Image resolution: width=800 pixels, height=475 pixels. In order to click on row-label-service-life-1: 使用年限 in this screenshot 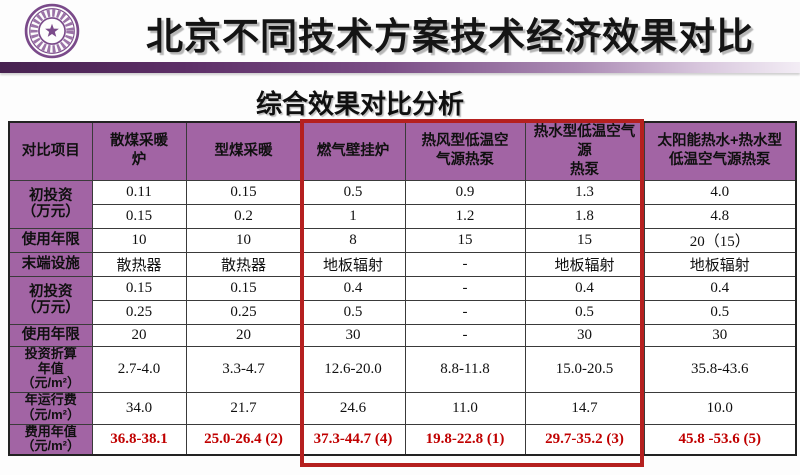, I will do `click(50, 240)`.